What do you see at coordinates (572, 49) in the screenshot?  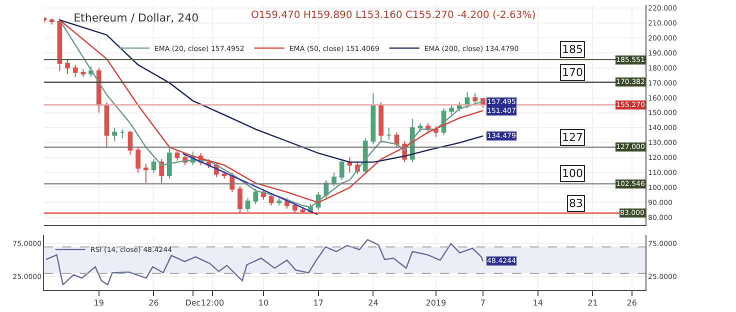 I see `annotation: 185` at bounding box center [572, 49].